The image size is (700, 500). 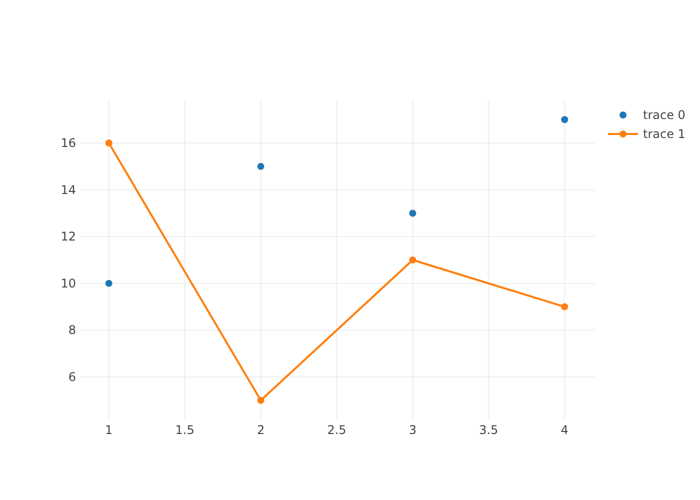 What do you see at coordinates (72, 330) in the screenshot?
I see `y-tick-label: 8` at bounding box center [72, 330].